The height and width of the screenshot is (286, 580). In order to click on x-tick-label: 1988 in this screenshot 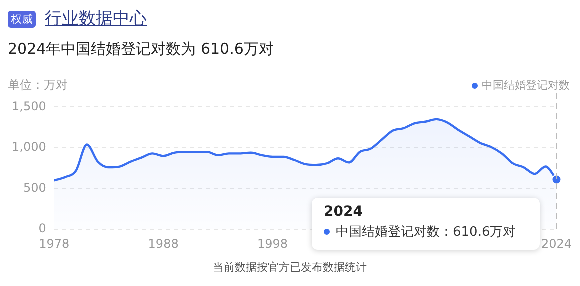, I will do `click(163, 243)`.